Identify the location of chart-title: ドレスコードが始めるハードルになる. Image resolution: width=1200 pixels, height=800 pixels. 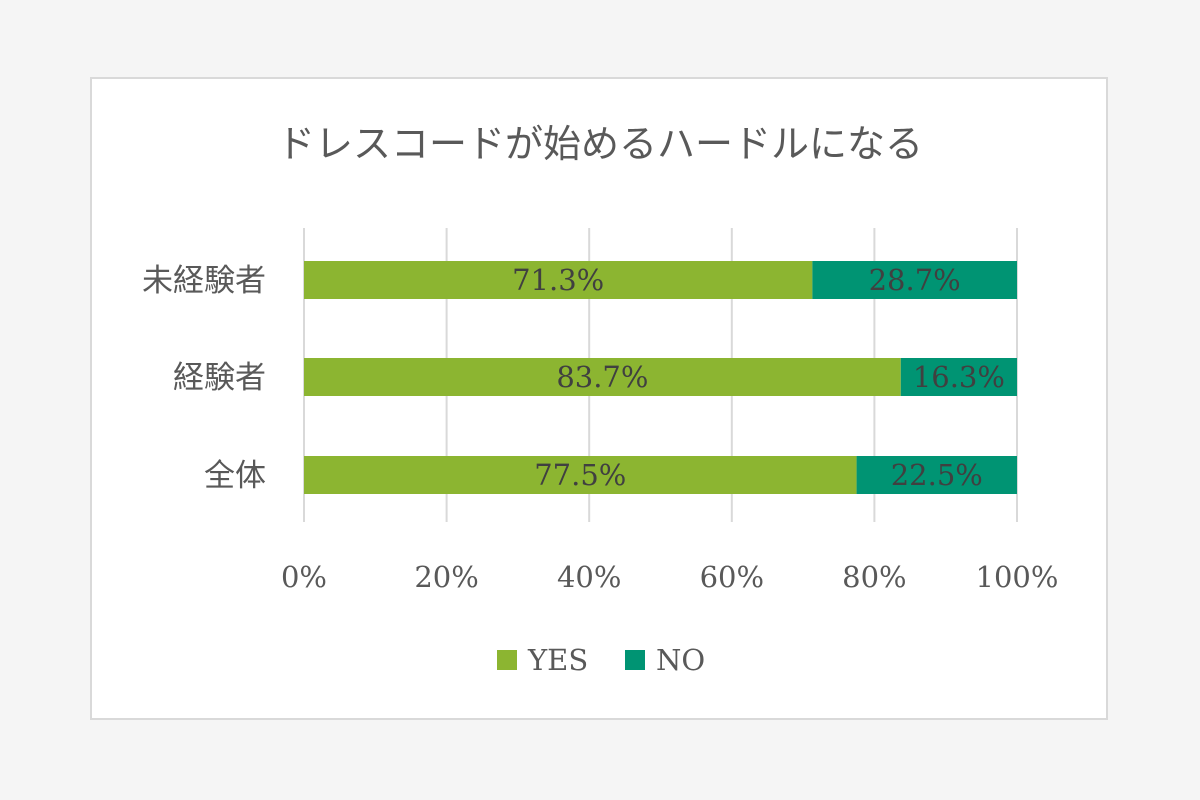
(600, 144).